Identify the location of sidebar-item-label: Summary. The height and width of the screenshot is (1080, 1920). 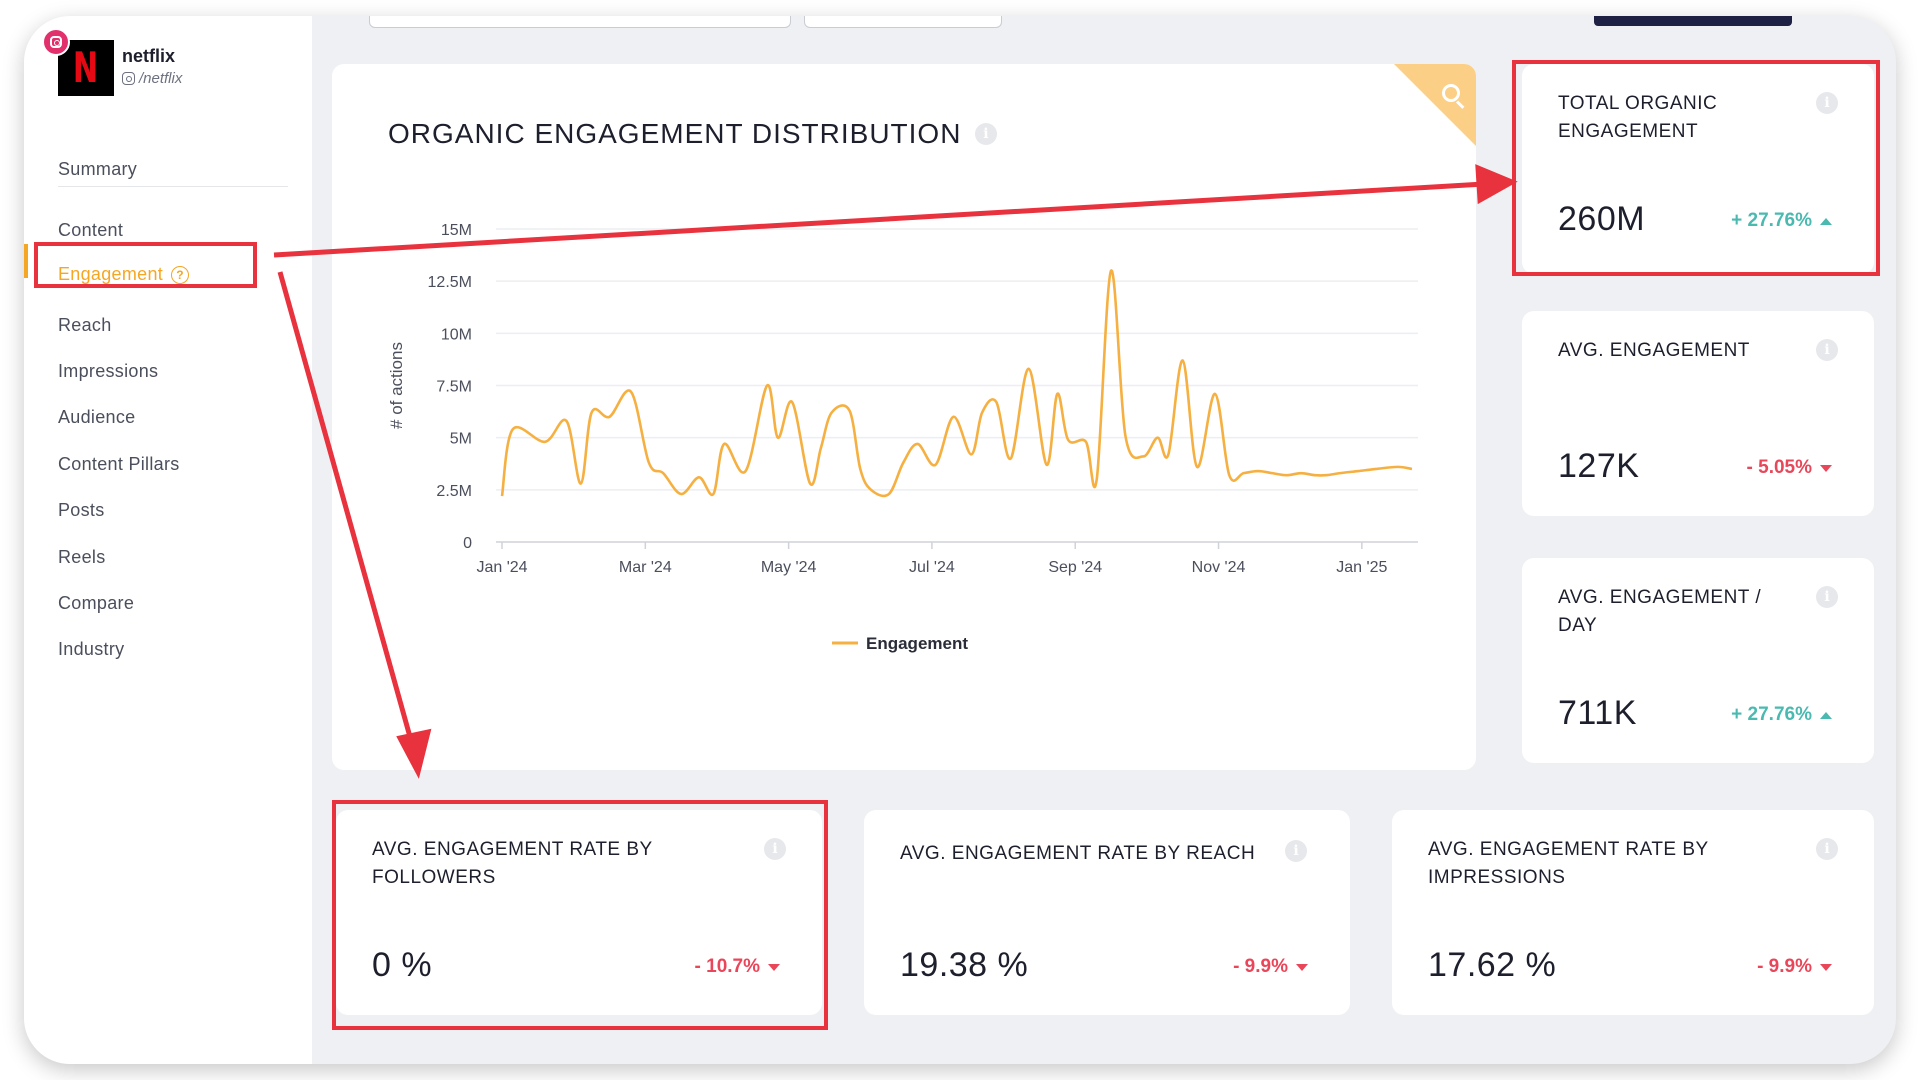
(98, 169).